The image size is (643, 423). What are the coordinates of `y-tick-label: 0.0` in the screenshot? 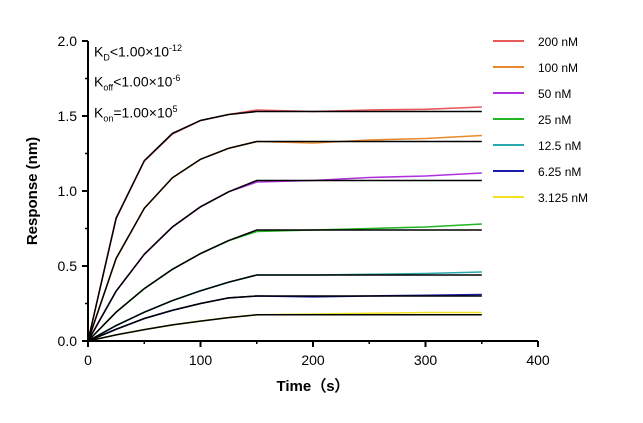 It's located at (68, 341).